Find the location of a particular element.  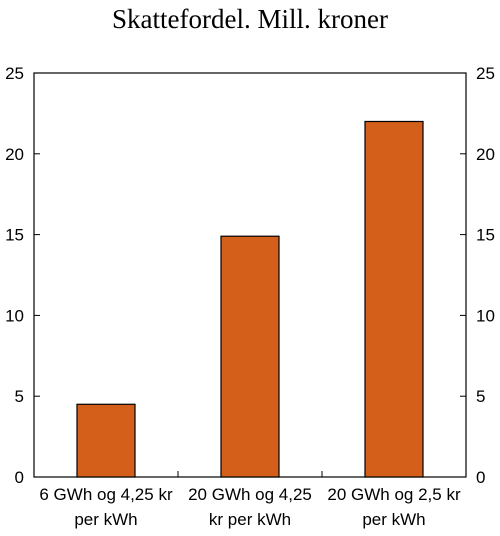

y-tick-label-left: 20 is located at coordinates (14, 154).